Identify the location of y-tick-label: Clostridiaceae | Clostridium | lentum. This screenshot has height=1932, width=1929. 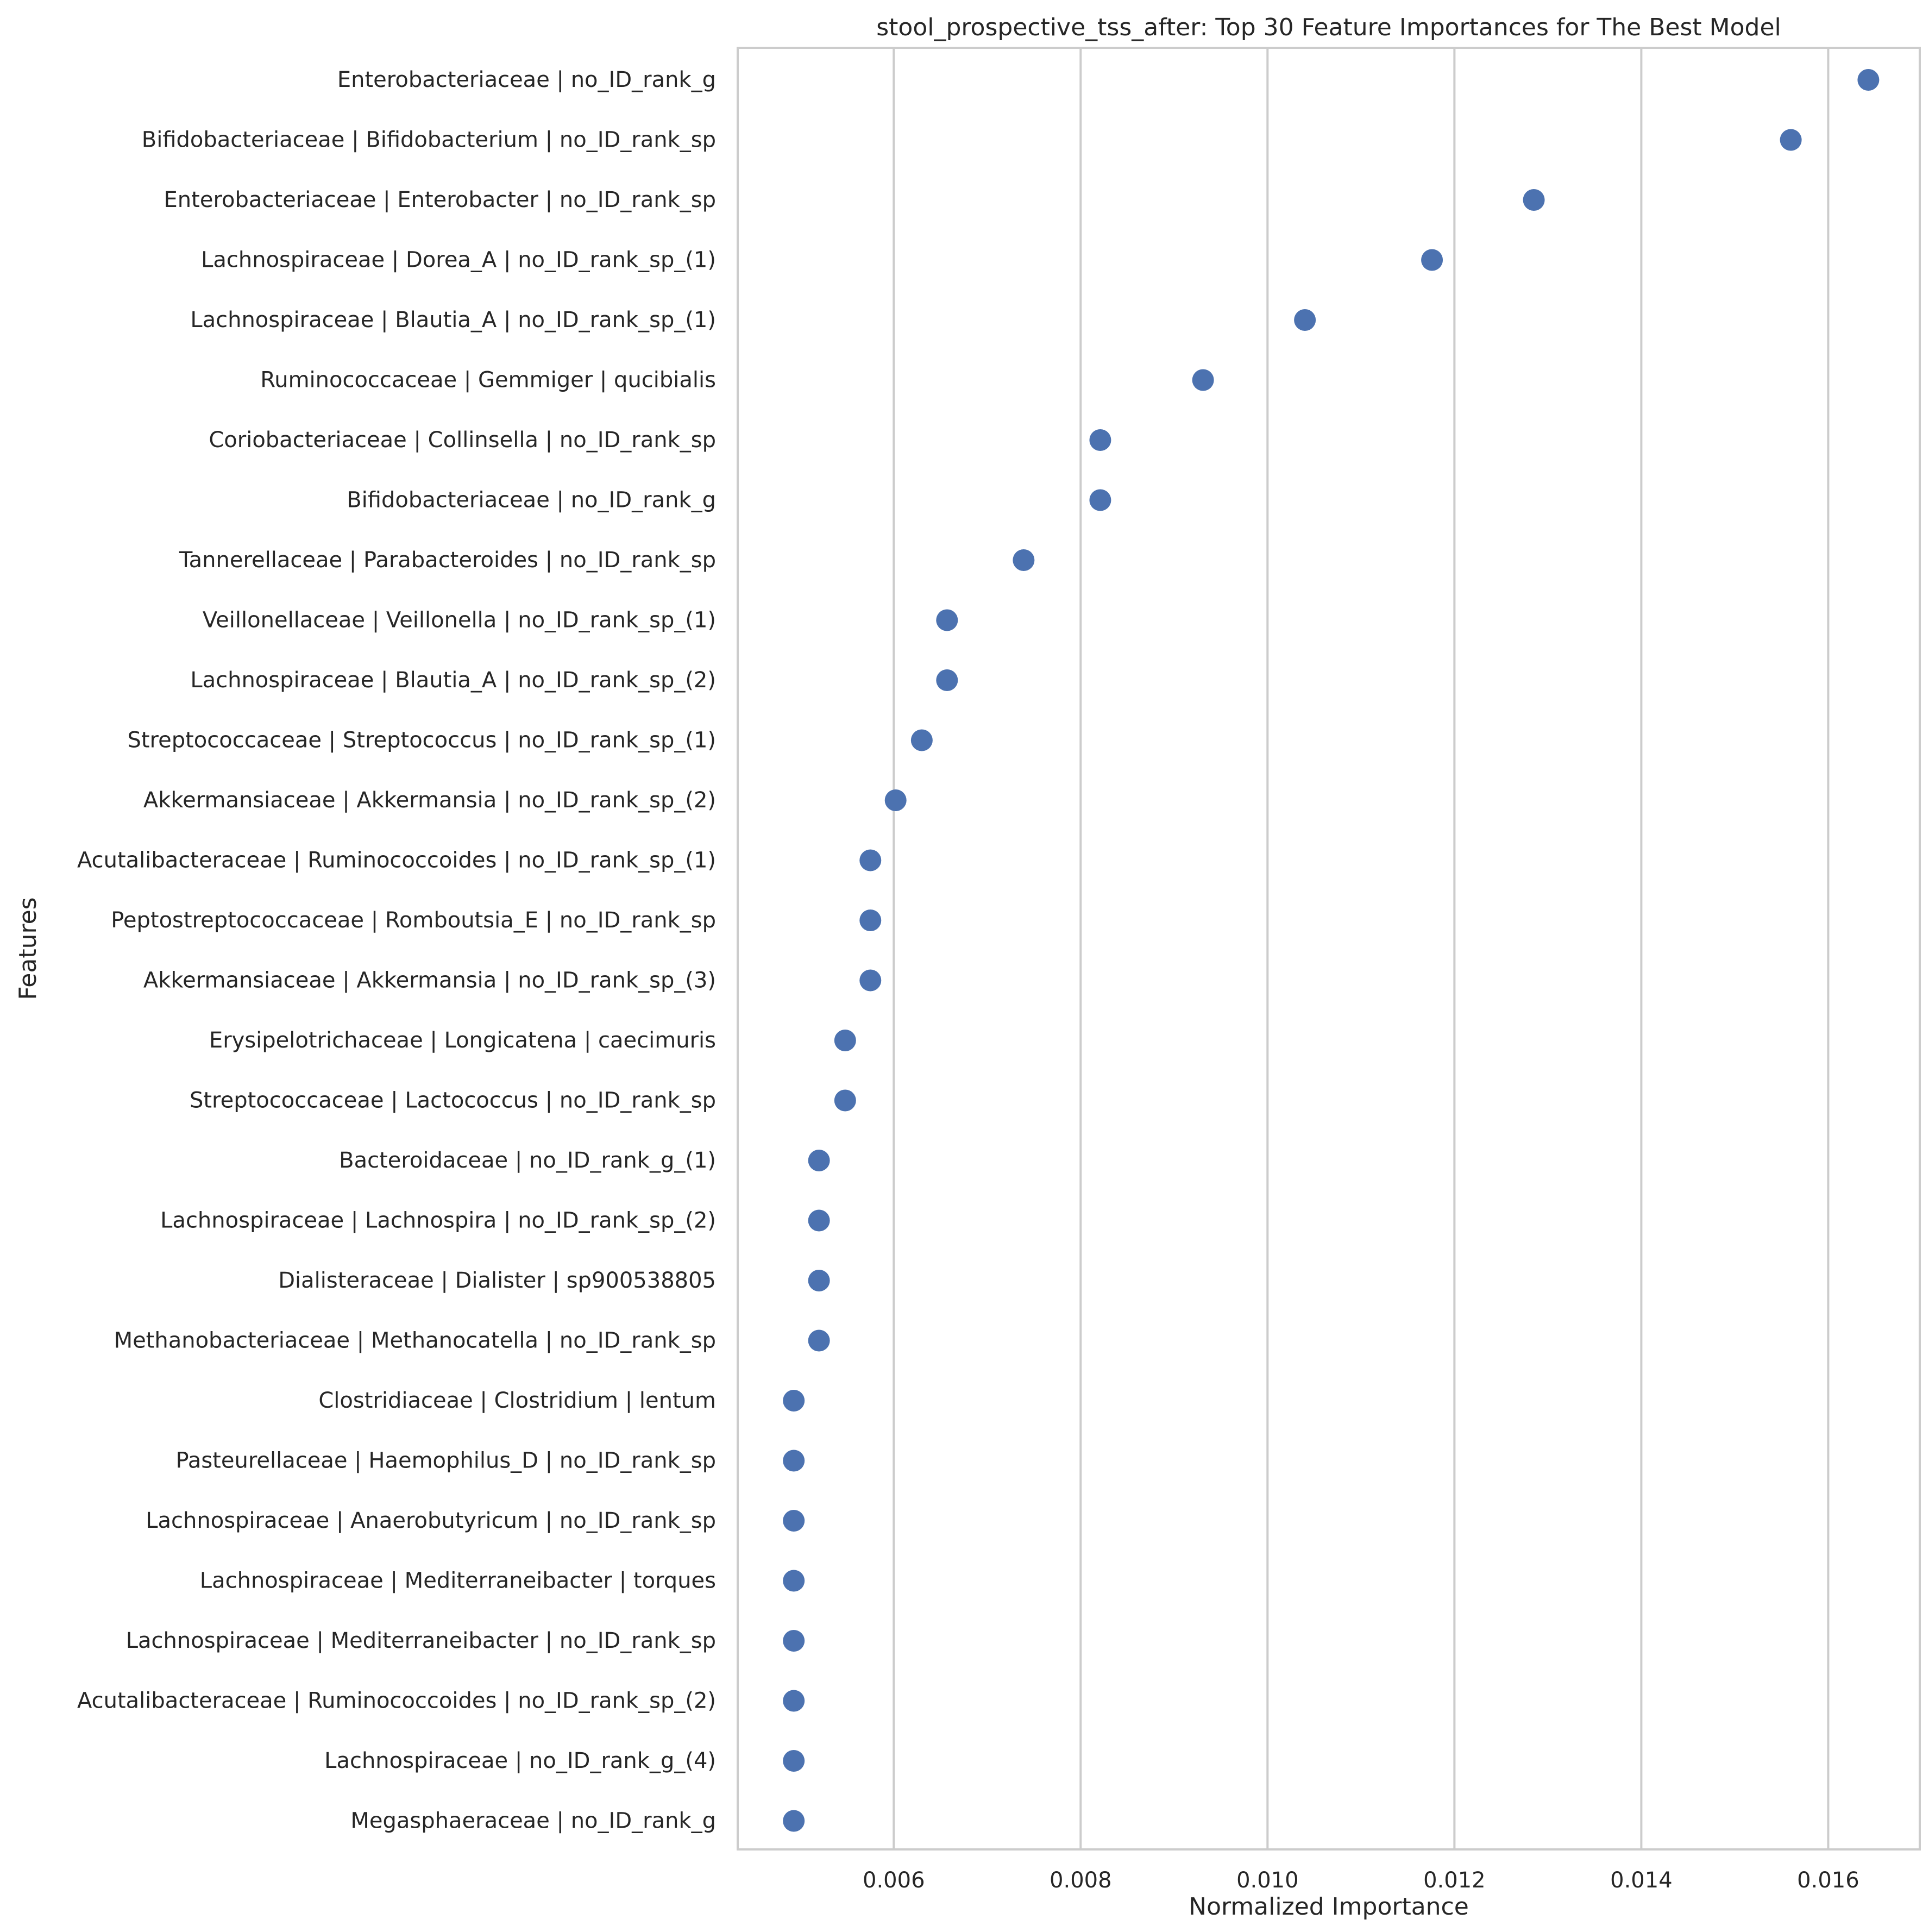
(517, 1400).